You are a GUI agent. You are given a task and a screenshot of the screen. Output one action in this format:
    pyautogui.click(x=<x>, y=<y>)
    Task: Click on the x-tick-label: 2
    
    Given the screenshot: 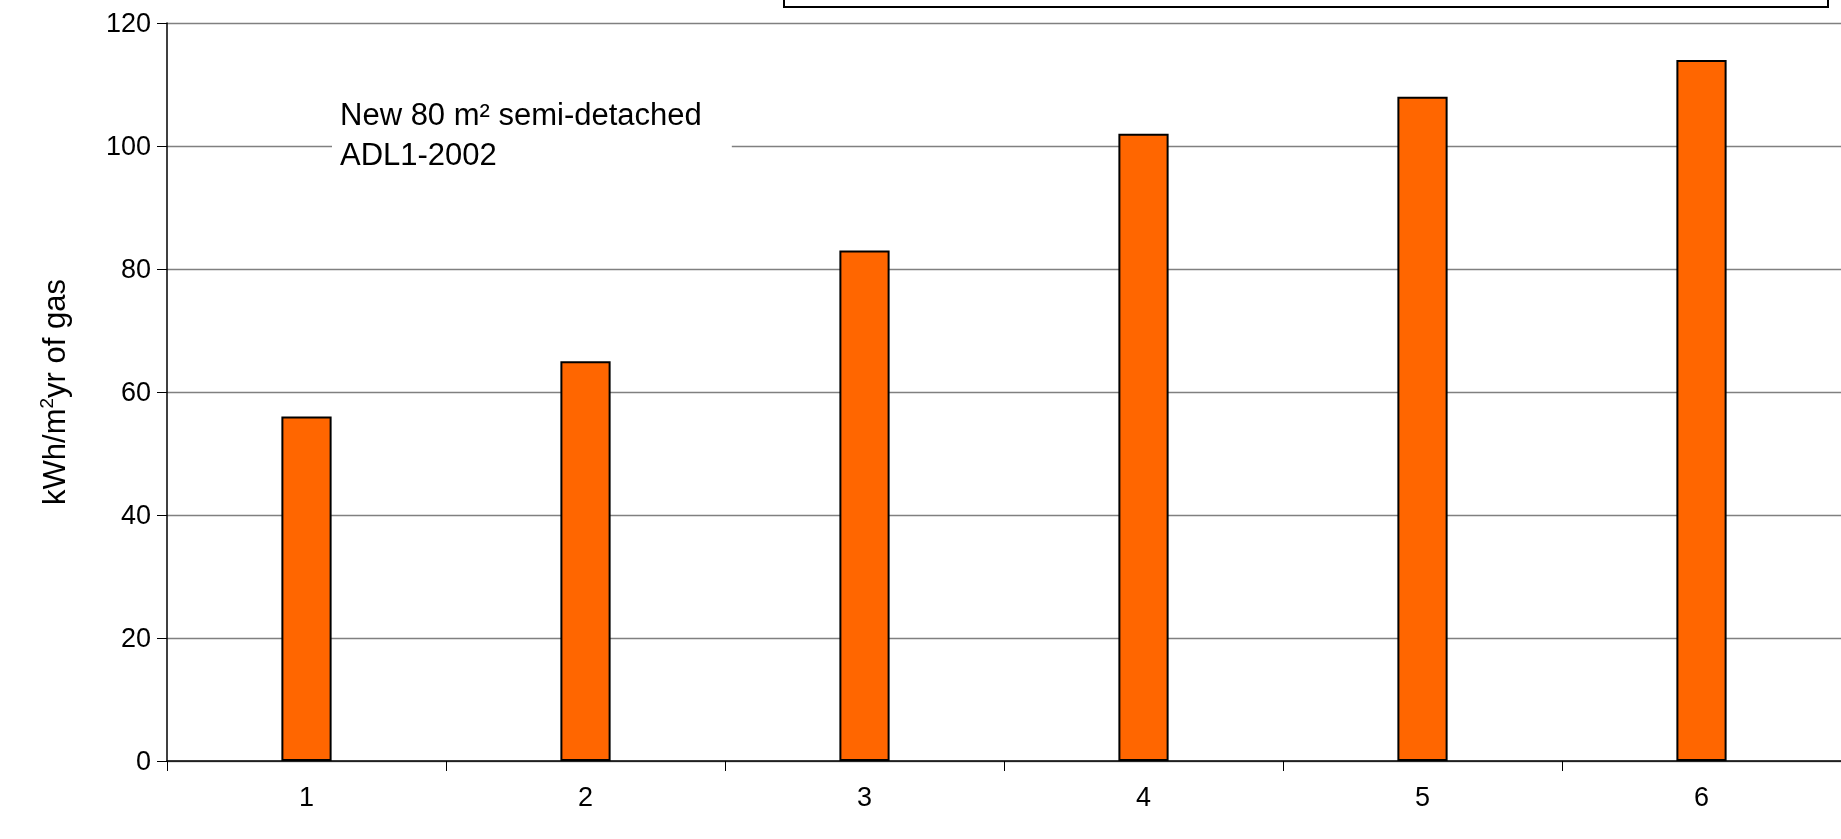 What is the action you would take?
    pyautogui.click(x=585, y=796)
    